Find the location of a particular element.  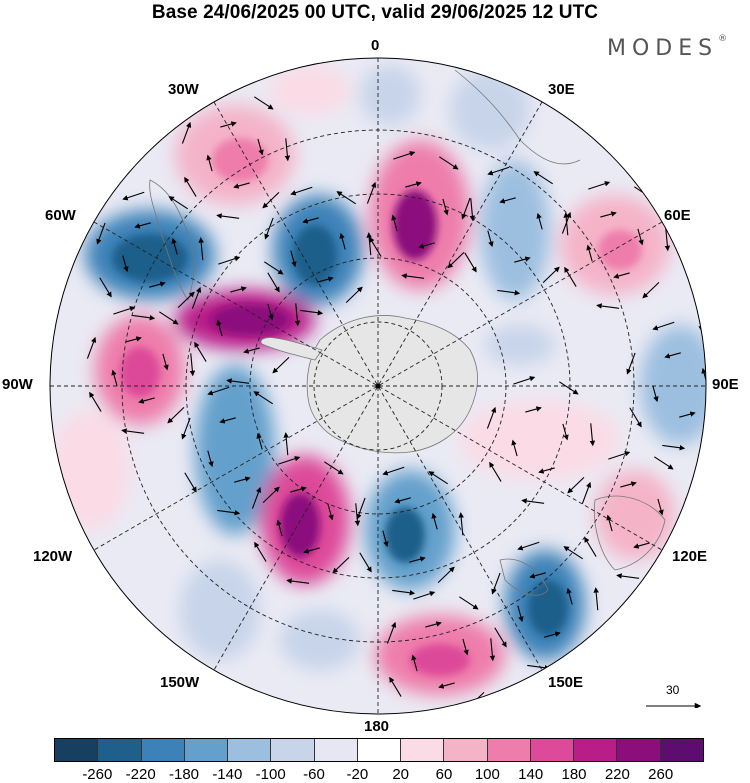

colorbar-tick-label: -20 is located at coordinates (357, 774).